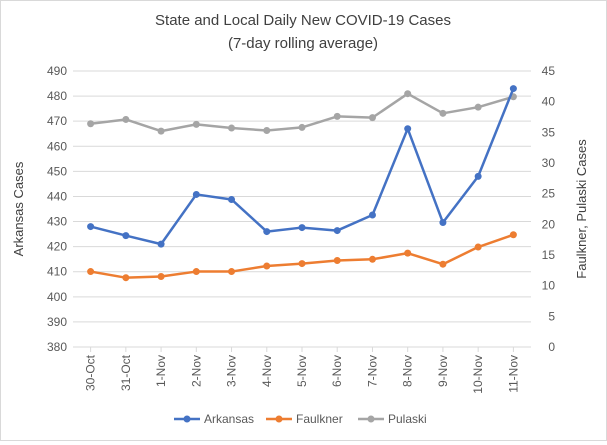 This screenshot has height=445, width=607. Describe the element at coordinates (57, 146) in the screenshot. I see `left-axis-tick-label: 460` at that location.